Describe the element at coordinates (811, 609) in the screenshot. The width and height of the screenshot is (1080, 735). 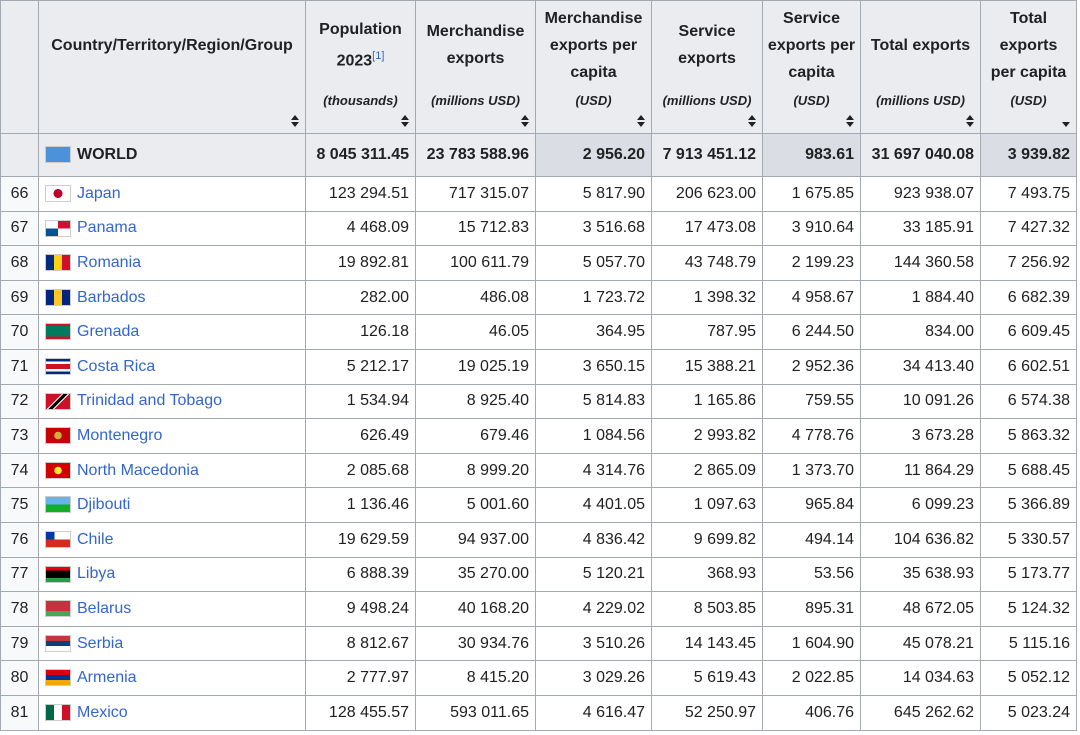
I see `value-cell: 895.31` at that location.